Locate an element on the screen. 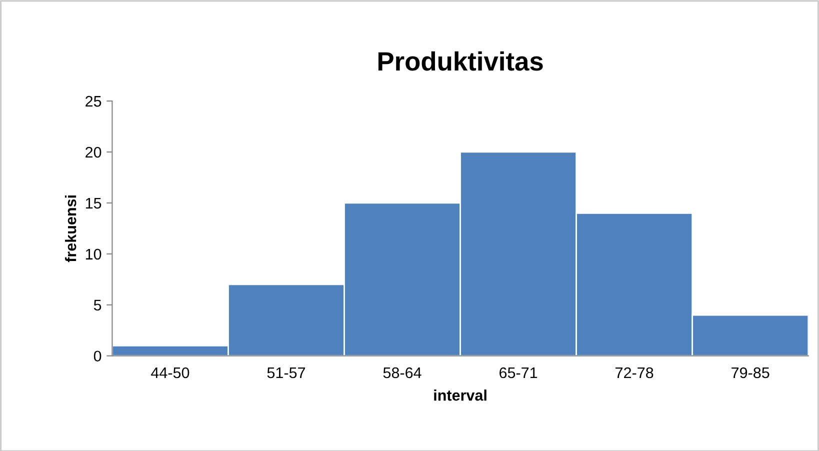 The width and height of the screenshot is (819, 451). y-axis-title: frekuensi is located at coordinates (70, 229).